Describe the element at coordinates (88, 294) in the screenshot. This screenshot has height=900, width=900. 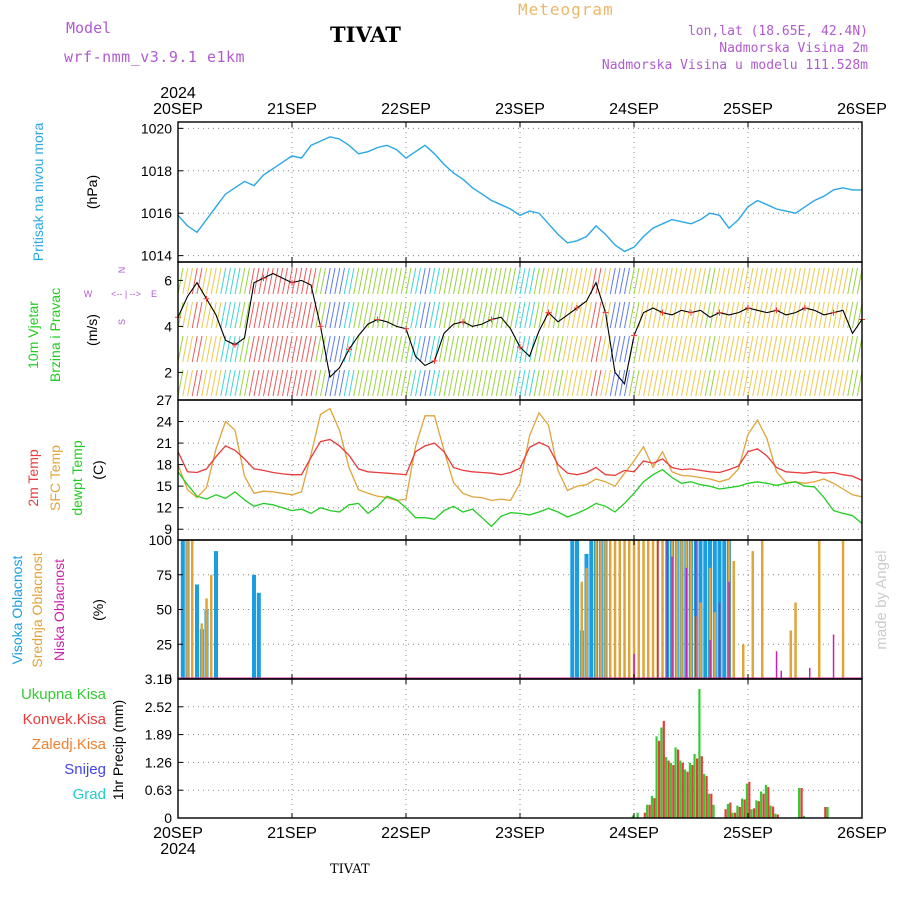
I see `wind-dir-west: W` at that location.